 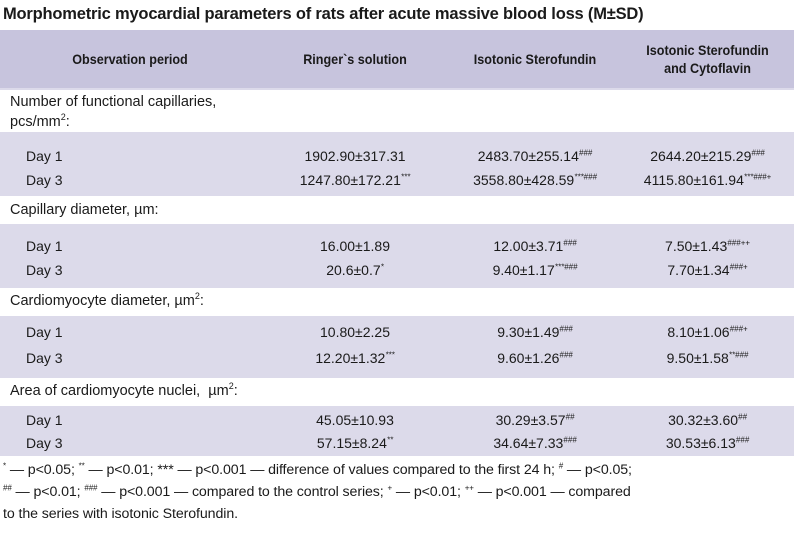 I want to click on header-sterofundin-cytoflavin: Isotonic Sterofundin and Cytoflavin, so click(x=707, y=59).